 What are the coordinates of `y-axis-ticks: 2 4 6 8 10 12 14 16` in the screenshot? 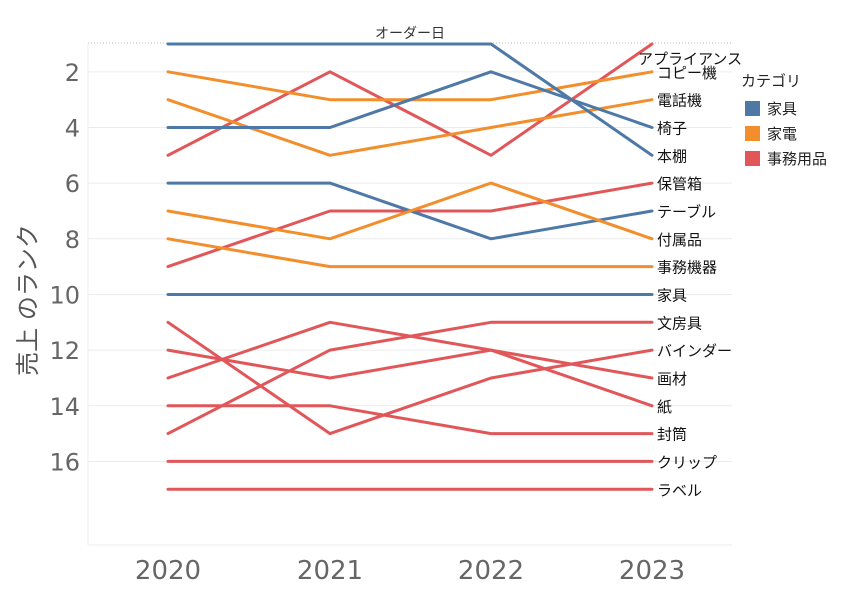 It's located at (64, 268).